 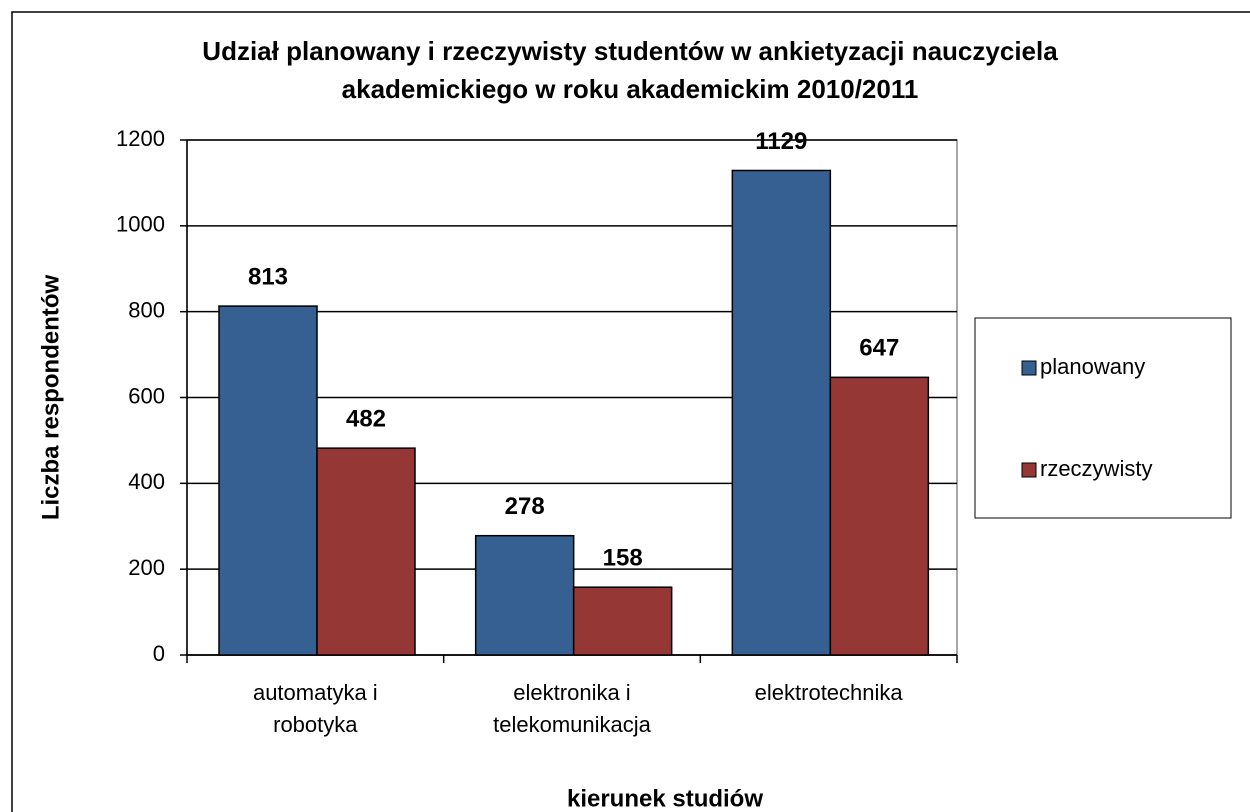 What do you see at coordinates (140, 224) in the screenshot?
I see `y-tick-label: 1000` at bounding box center [140, 224].